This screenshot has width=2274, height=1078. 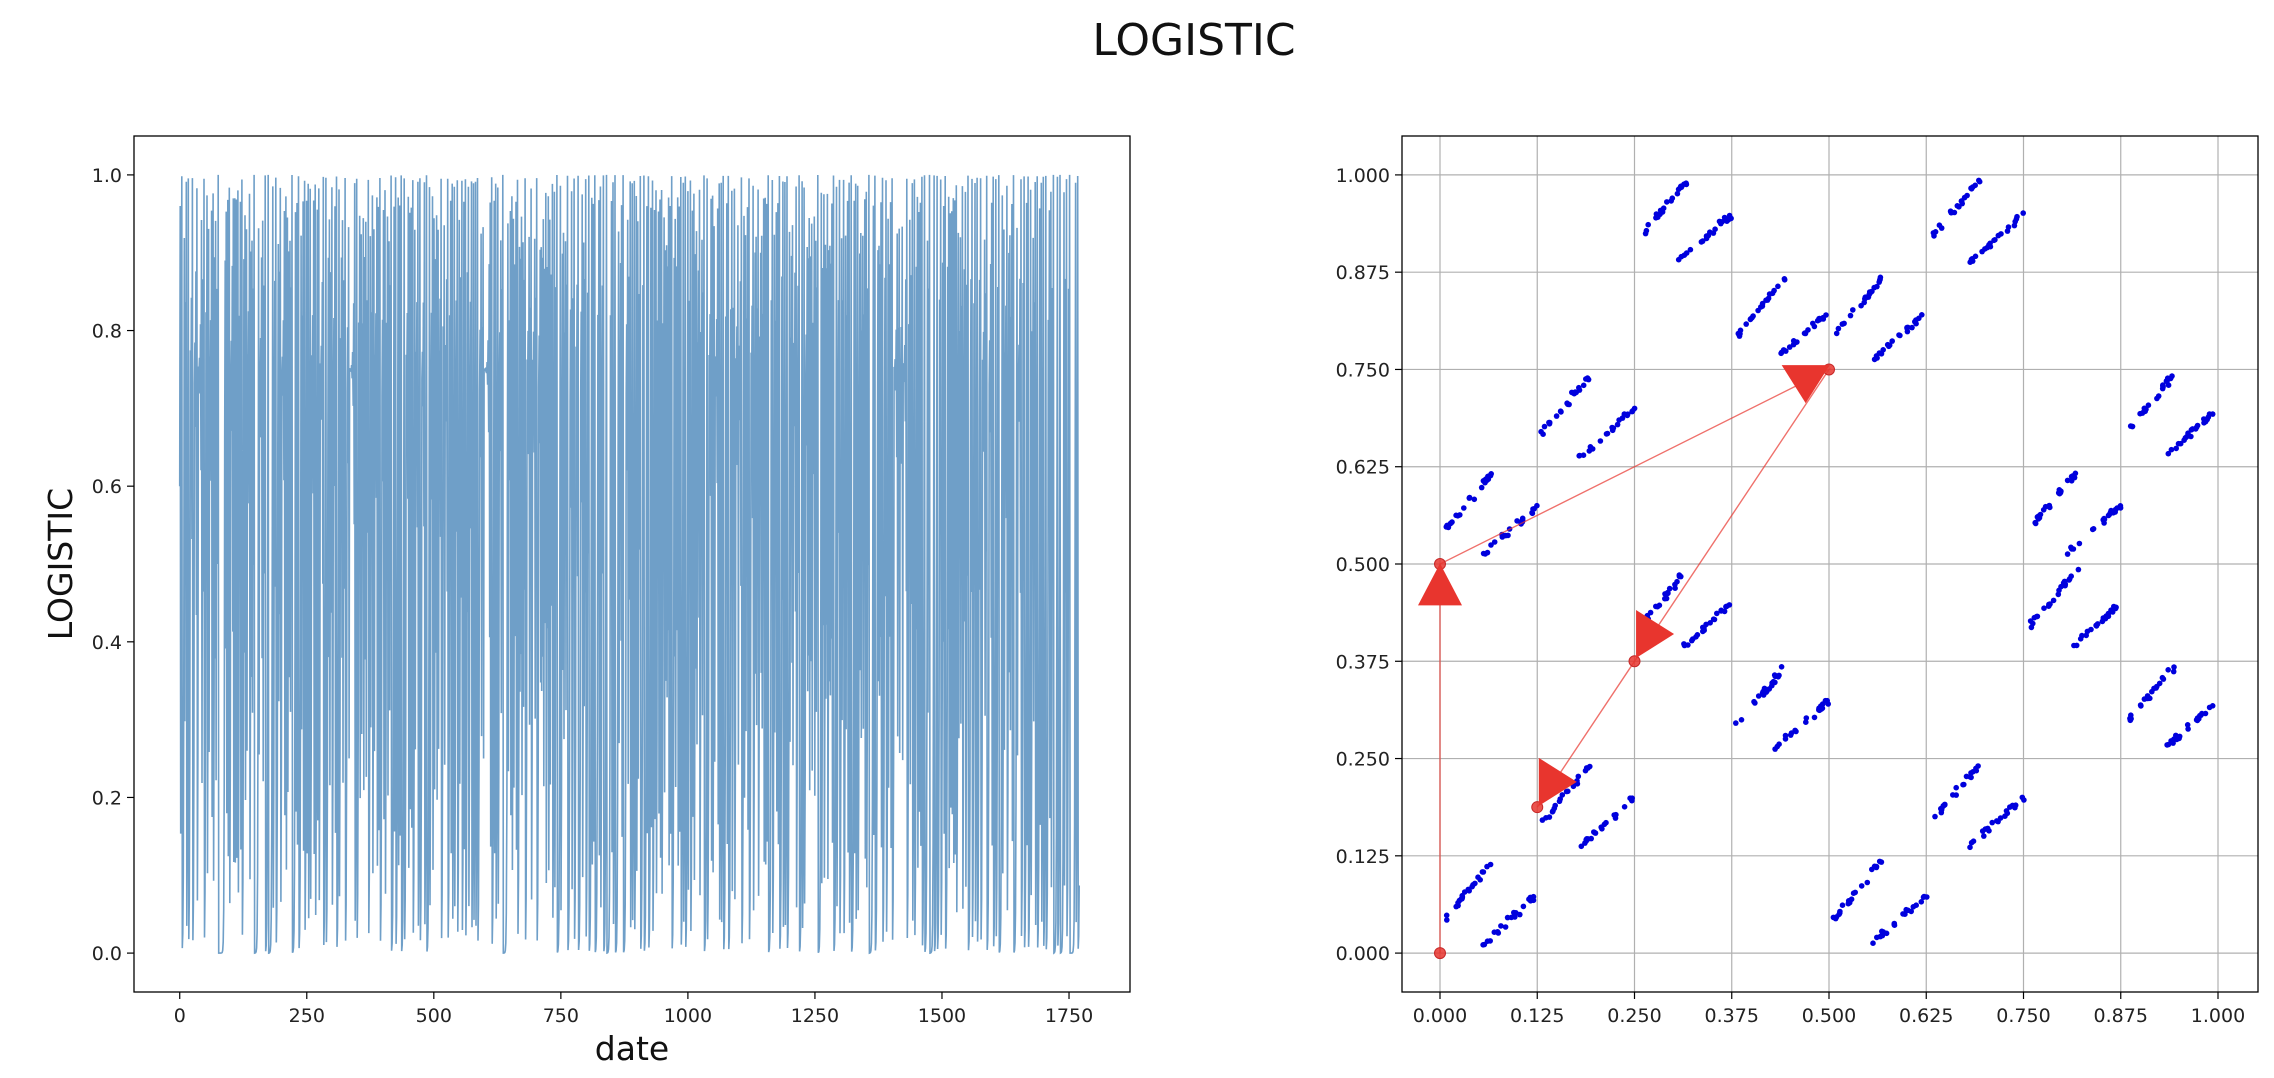 What do you see at coordinates (1732, 1016) in the screenshot?
I see `x-tick-label: 0.375` at bounding box center [1732, 1016].